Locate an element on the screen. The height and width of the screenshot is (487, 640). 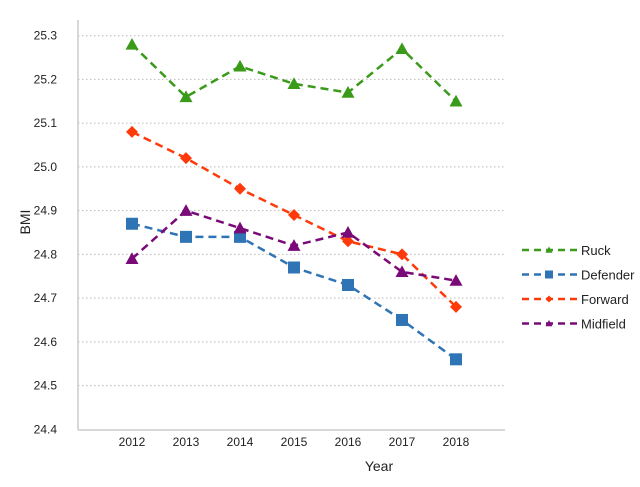
legend-label-defender: Defender is located at coordinates (608, 275).